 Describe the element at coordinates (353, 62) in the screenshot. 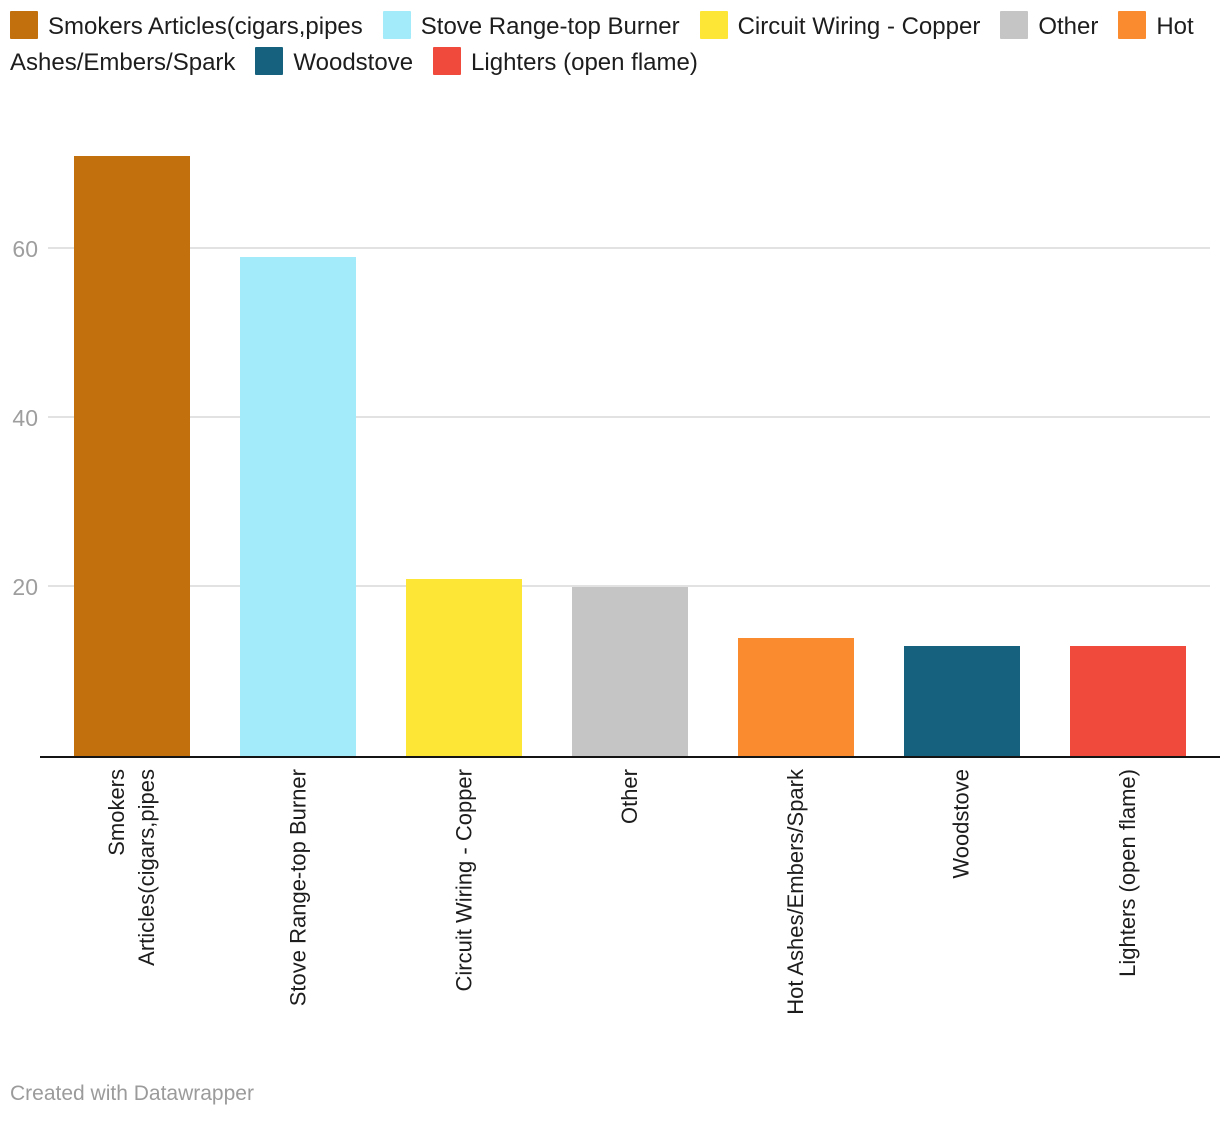

I see `legend-label: Woodstove` at that location.